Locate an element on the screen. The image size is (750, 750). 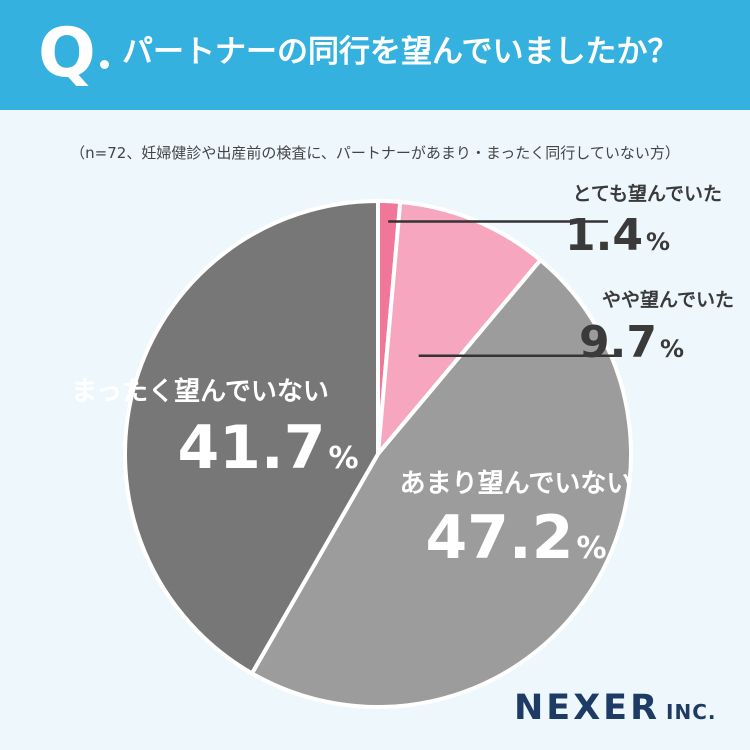
question-title: パートナーの同行を望んでいましたか？ is located at coordinates (400, 52).